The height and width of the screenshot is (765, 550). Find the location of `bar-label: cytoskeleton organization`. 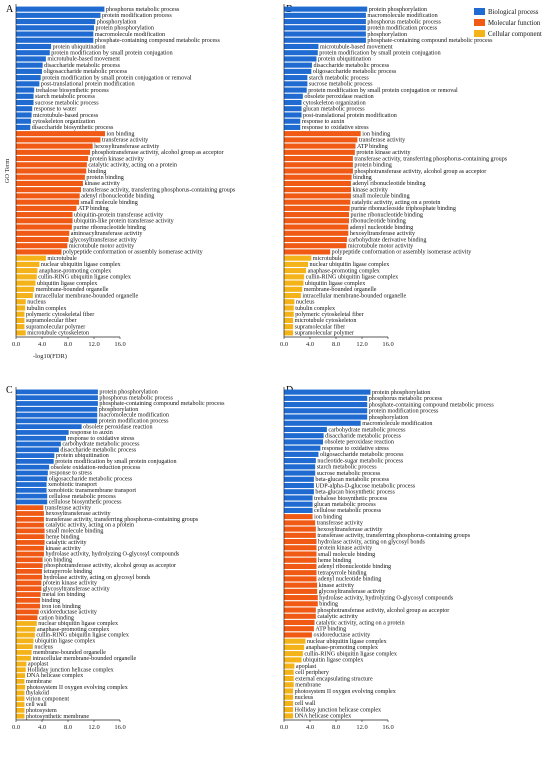

bar-label: cytoskeleton organization is located at coordinates (334, 103).